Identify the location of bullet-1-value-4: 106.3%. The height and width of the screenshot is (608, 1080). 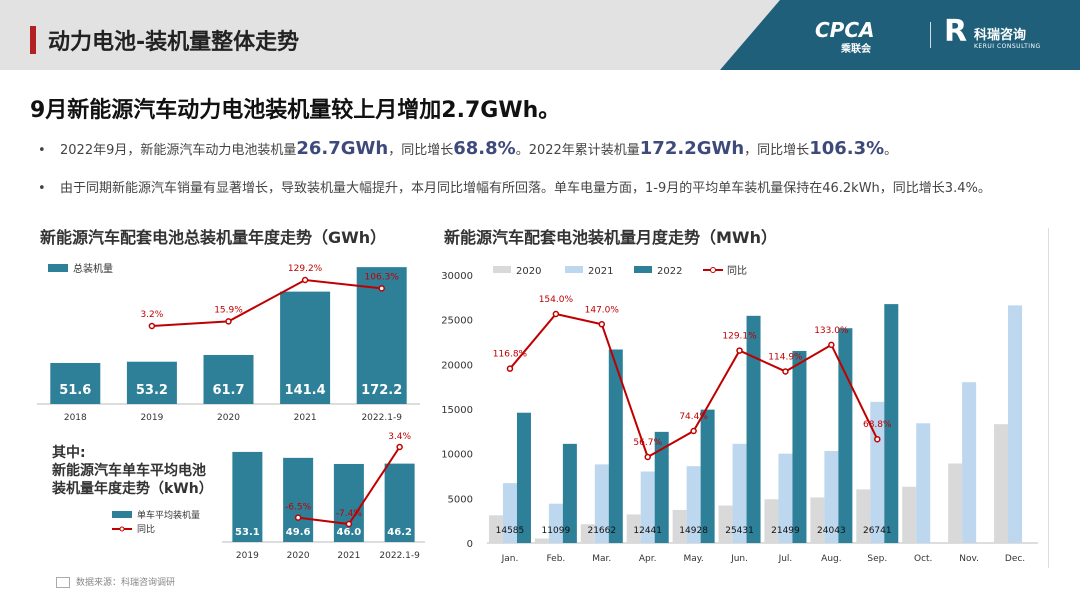
(847, 148).